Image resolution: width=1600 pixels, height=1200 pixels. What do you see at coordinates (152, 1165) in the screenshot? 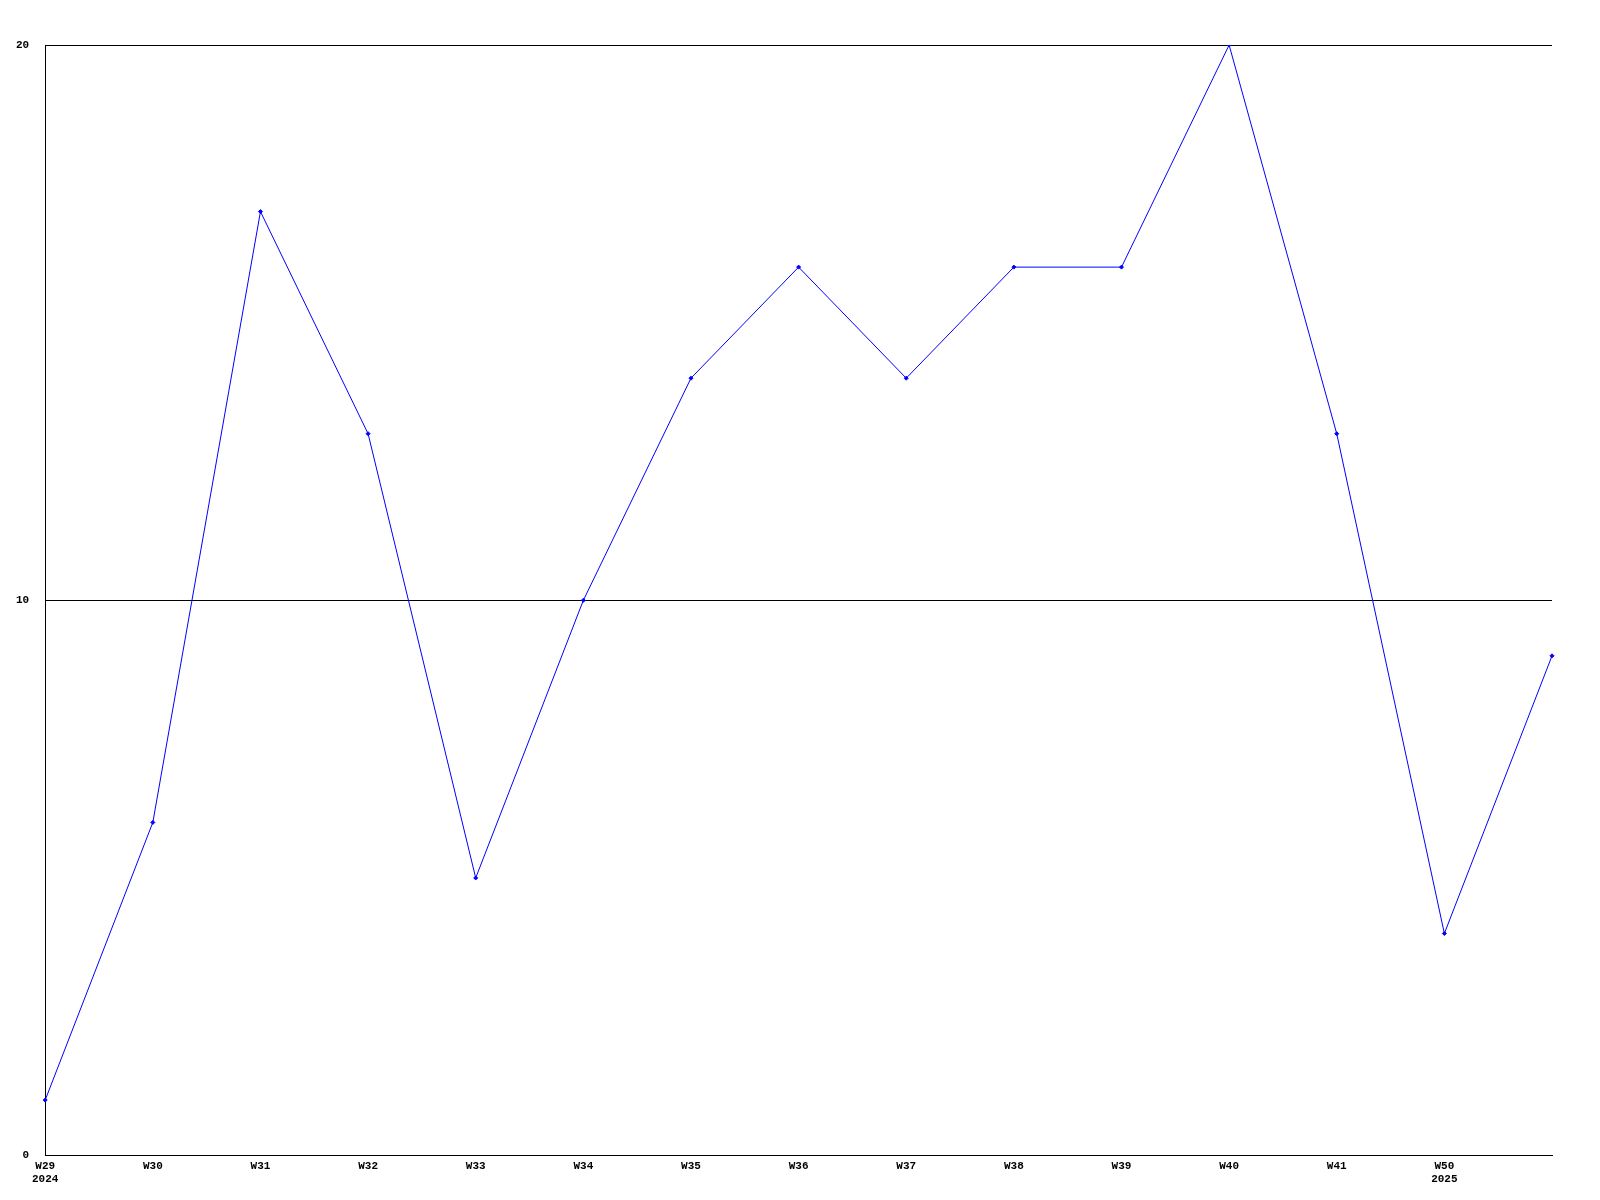
I see `x-tick-label: W30` at bounding box center [152, 1165].